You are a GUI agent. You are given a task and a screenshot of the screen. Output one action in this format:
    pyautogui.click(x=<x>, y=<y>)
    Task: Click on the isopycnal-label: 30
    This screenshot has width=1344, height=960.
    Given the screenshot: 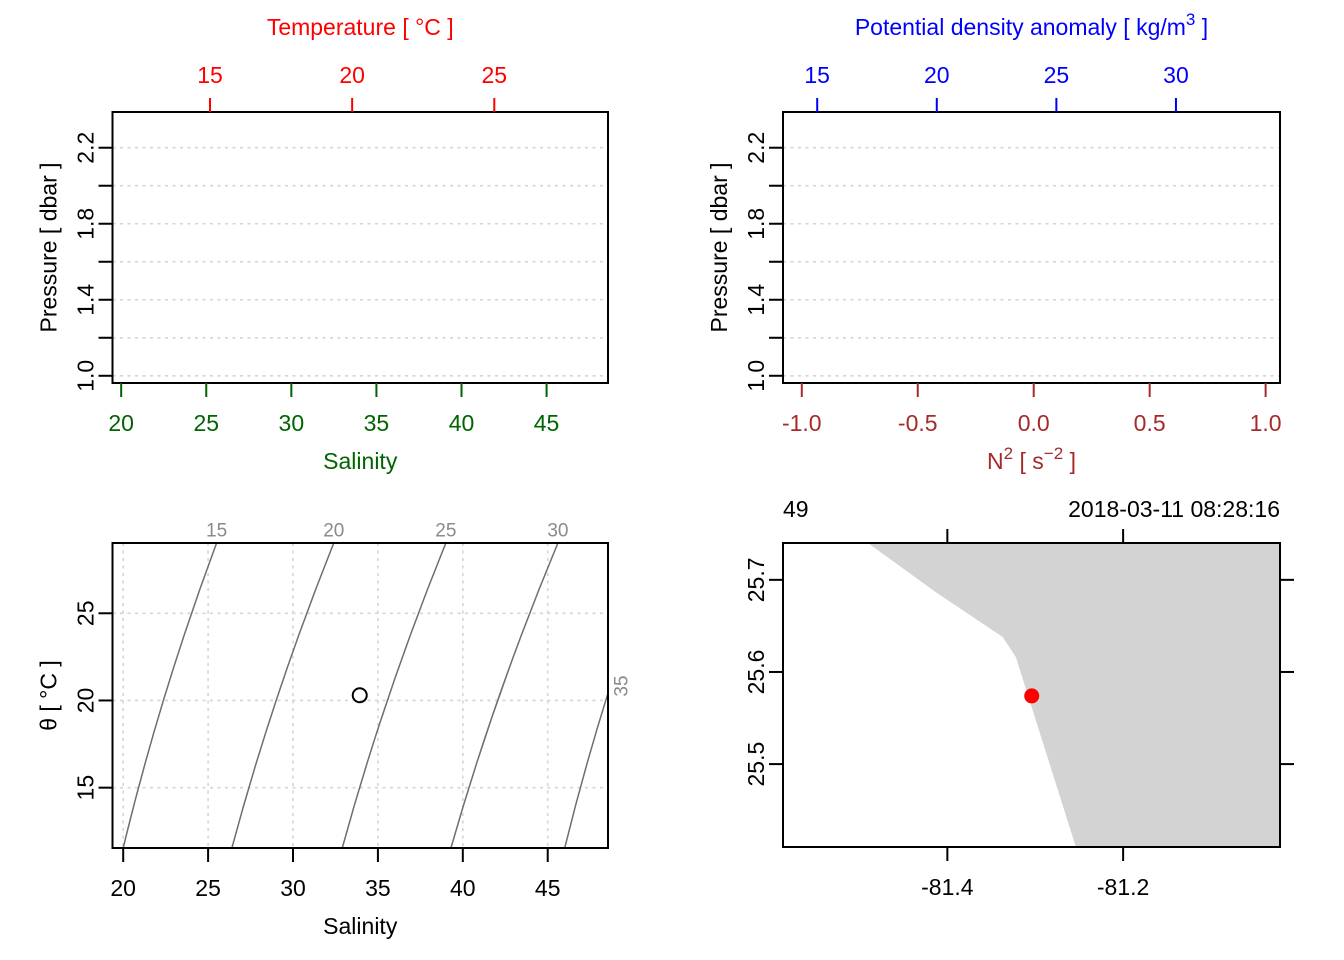 What is the action you would take?
    pyautogui.click(x=557, y=531)
    